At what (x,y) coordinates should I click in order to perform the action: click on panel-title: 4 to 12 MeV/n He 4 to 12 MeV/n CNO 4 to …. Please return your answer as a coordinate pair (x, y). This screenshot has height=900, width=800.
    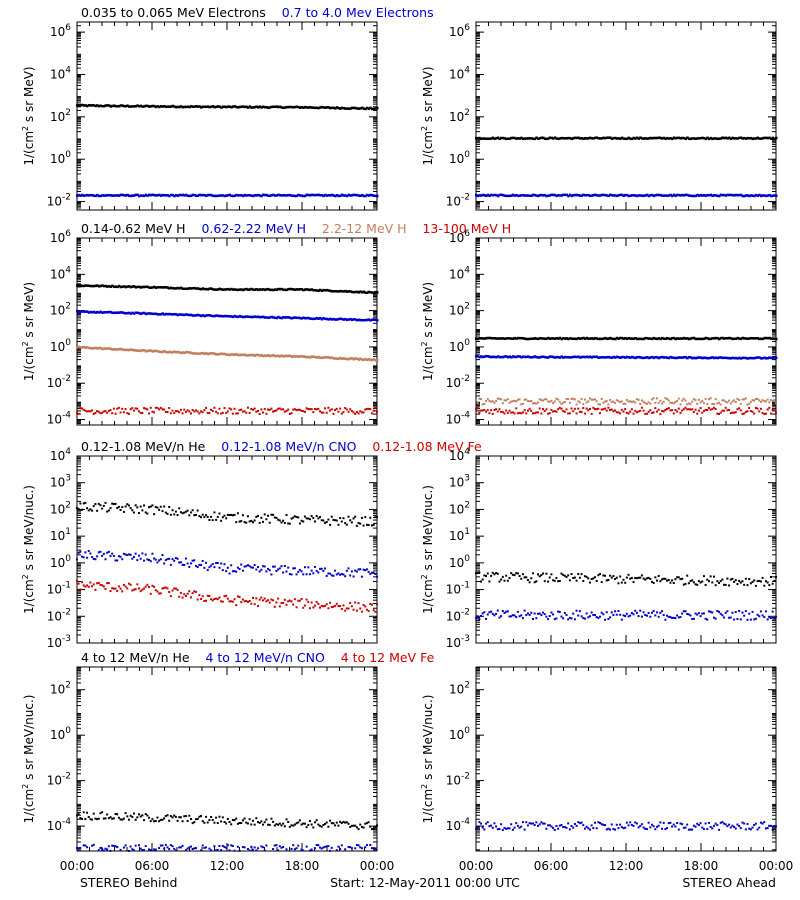
    Looking at the image, I should click on (258, 657).